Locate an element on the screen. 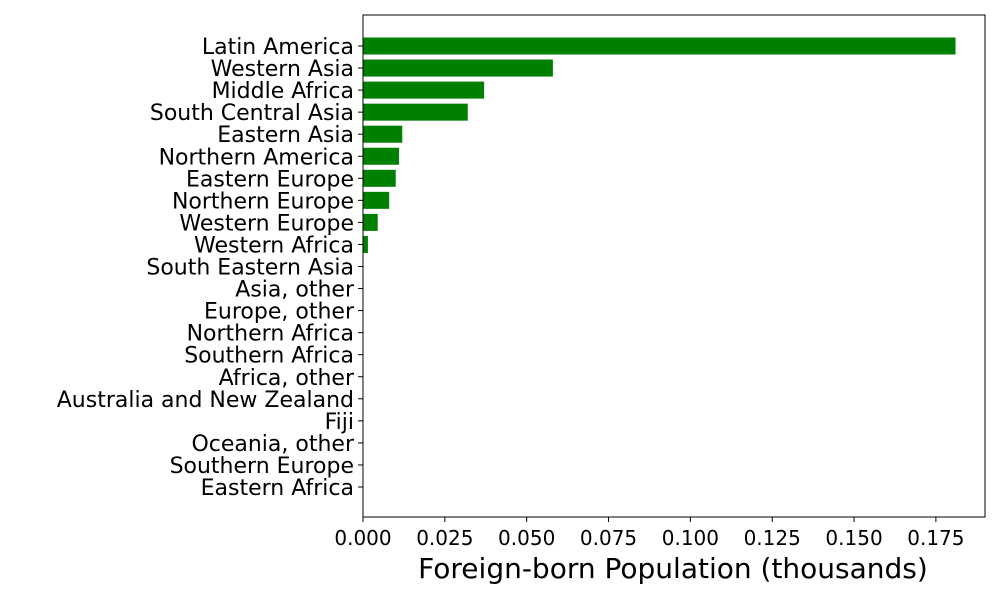 The width and height of the screenshot is (1000, 600). category-label: Western Africa is located at coordinates (274, 245).